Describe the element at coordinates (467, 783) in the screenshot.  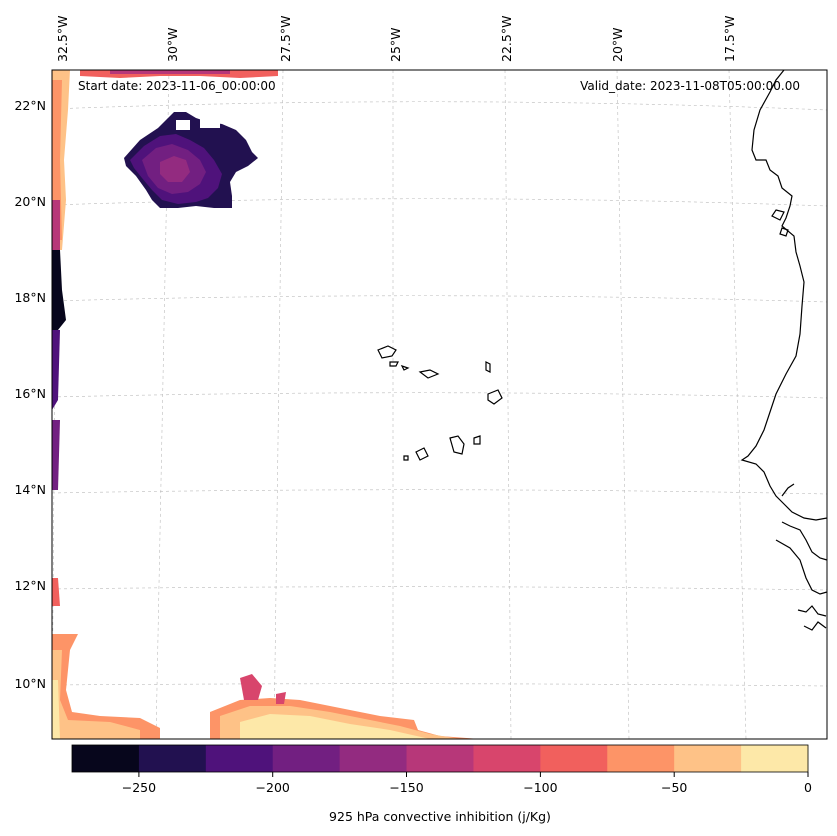
I see `colorbar-ticks: −250 −200 −150 −100 −50 0` at that location.